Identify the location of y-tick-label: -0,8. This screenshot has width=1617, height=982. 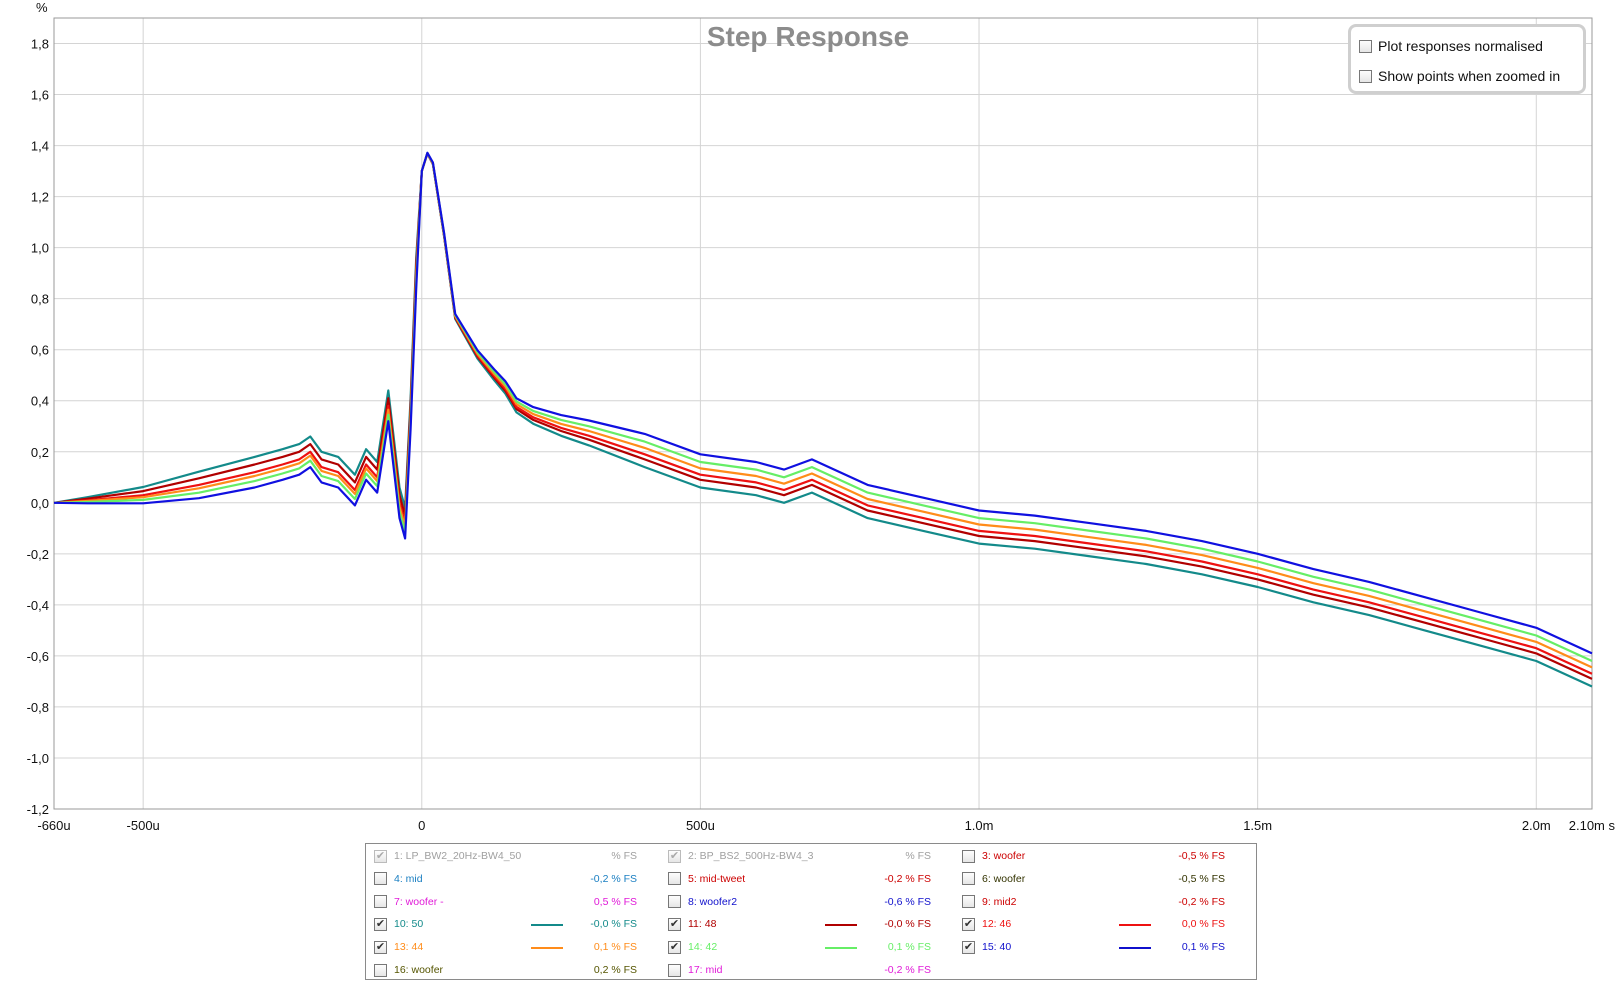
(38, 707).